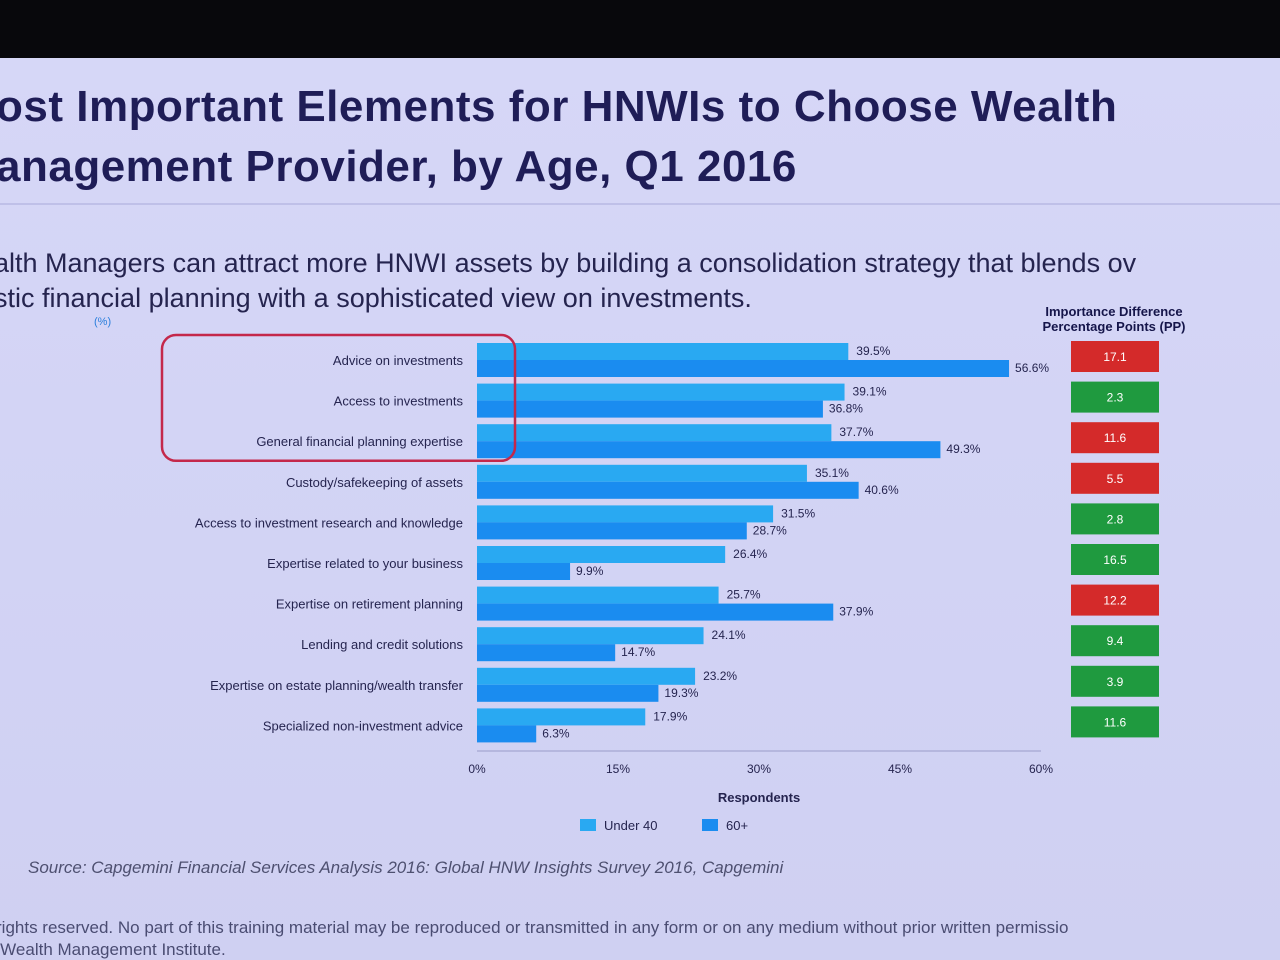  Describe the element at coordinates (1114, 311) in the screenshot. I see `pp-header-line-1: Importance Difference` at that location.